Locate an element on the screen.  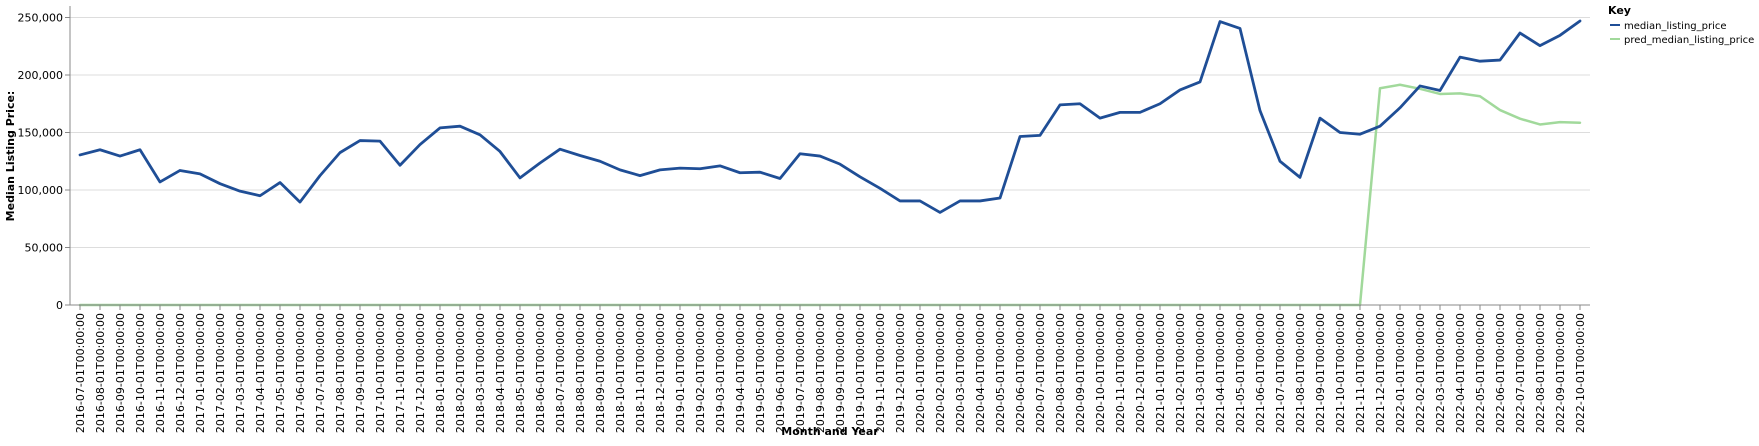
x-tick-label: 2017-08-01T00:00:00 is located at coordinates (340, 373).